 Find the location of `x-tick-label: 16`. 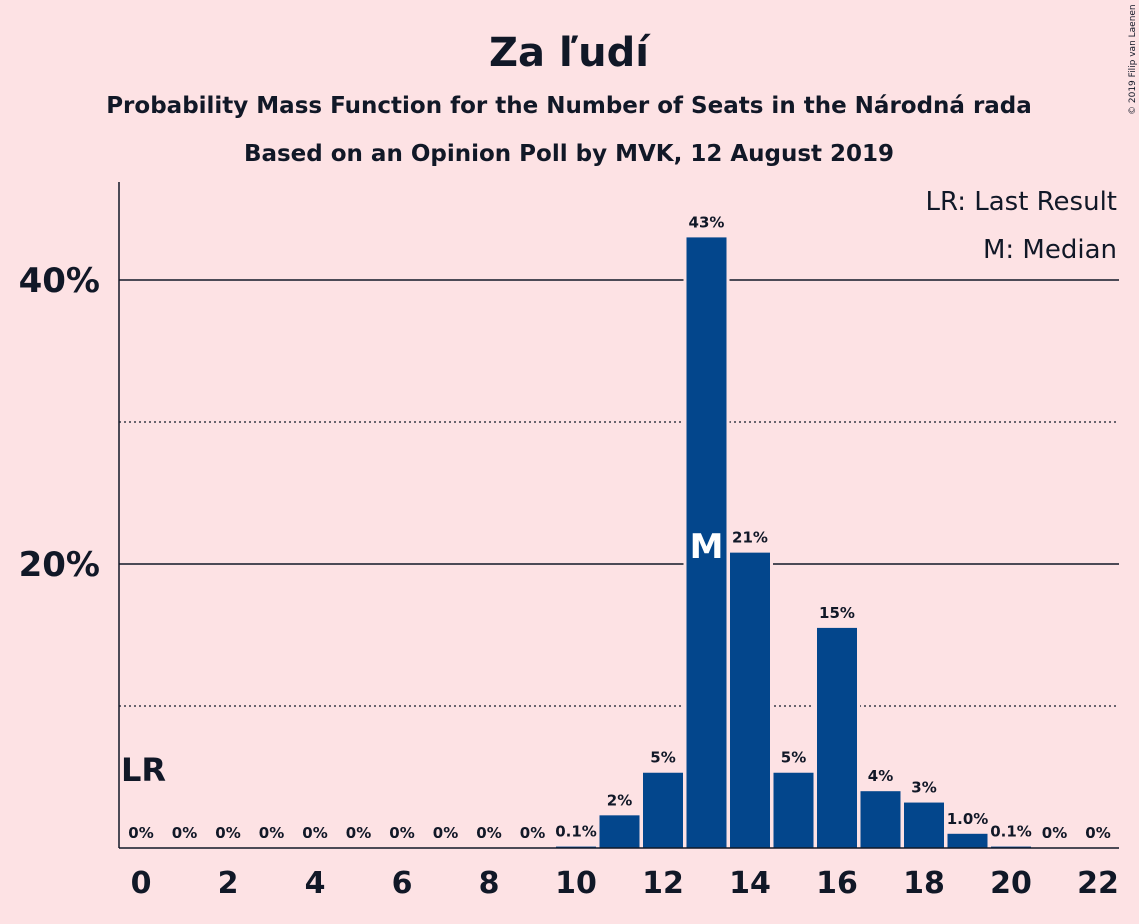

x-tick-label: 16 is located at coordinates (837, 883).